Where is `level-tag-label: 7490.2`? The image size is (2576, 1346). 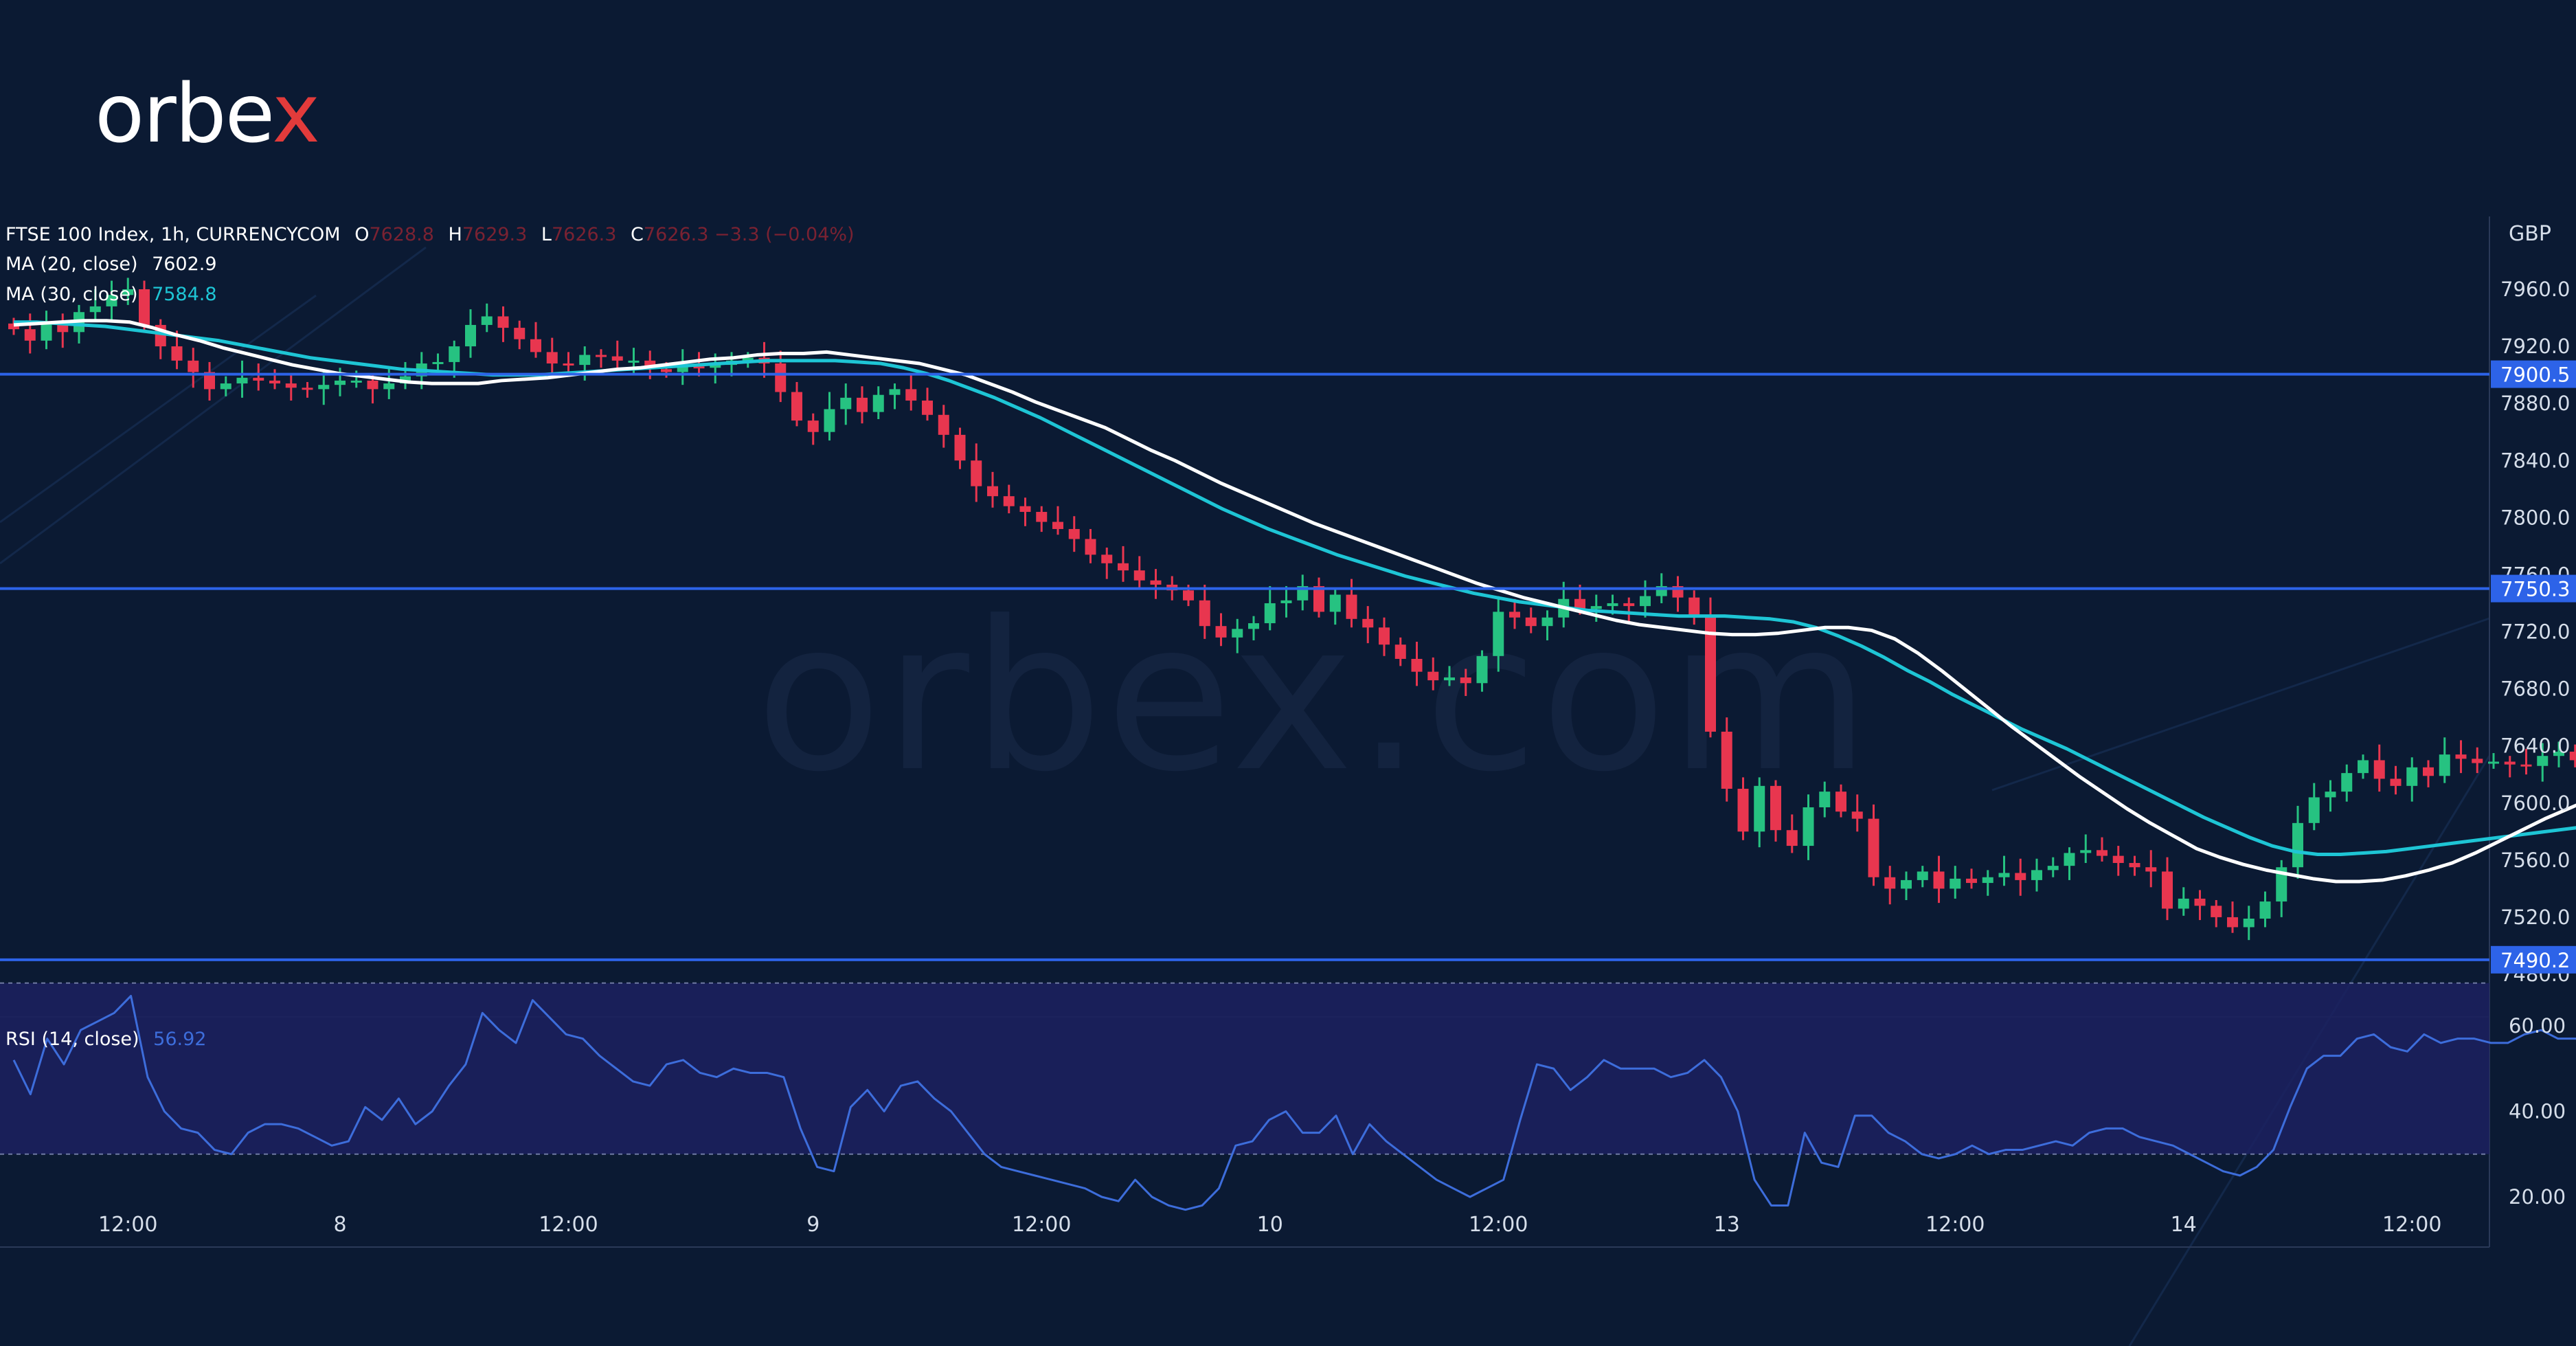
level-tag-label: 7490.2 is located at coordinates (2535, 960).